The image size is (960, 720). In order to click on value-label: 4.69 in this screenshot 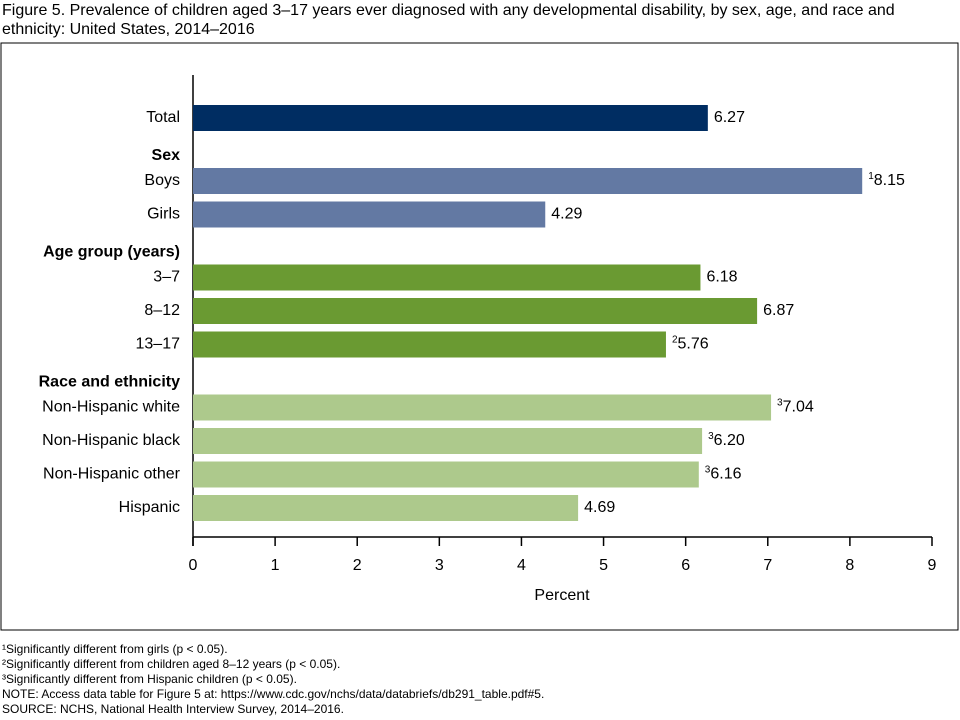, I will do `click(599, 507)`.